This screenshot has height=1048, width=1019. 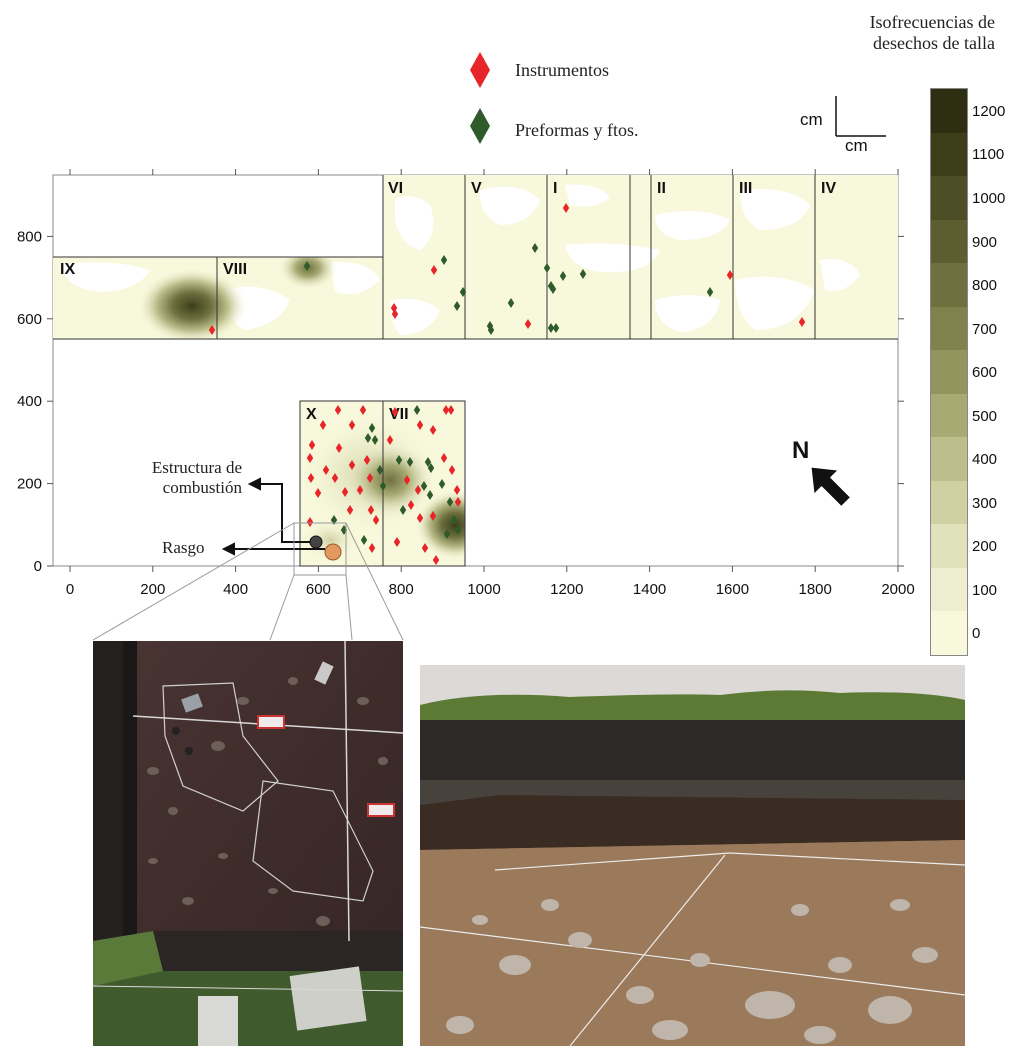 What do you see at coordinates (897, 589) in the screenshot?
I see `x-tick-label: 2000` at bounding box center [897, 589].